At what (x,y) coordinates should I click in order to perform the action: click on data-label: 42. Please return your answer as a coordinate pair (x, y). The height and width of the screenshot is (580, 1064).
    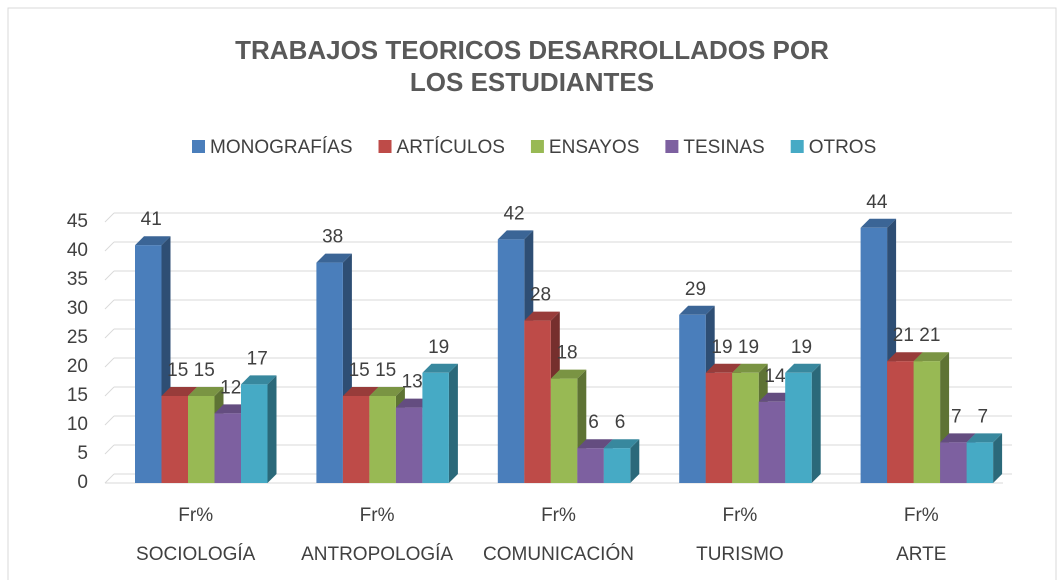
    Looking at the image, I should click on (513, 213).